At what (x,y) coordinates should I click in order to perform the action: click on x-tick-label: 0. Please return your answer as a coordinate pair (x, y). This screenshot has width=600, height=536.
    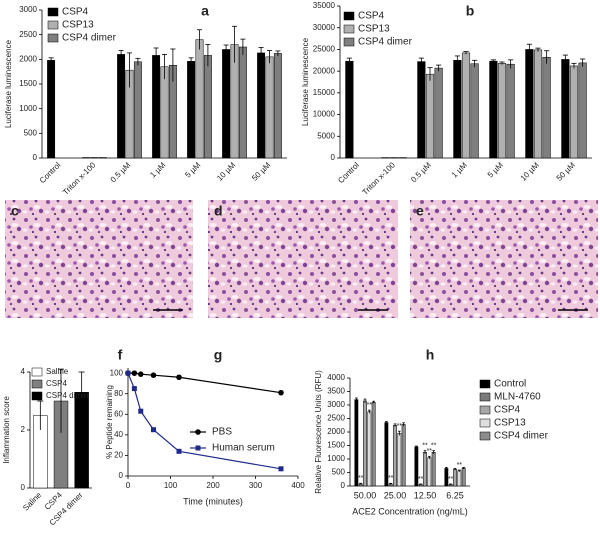
    Looking at the image, I should click on (128, 485).